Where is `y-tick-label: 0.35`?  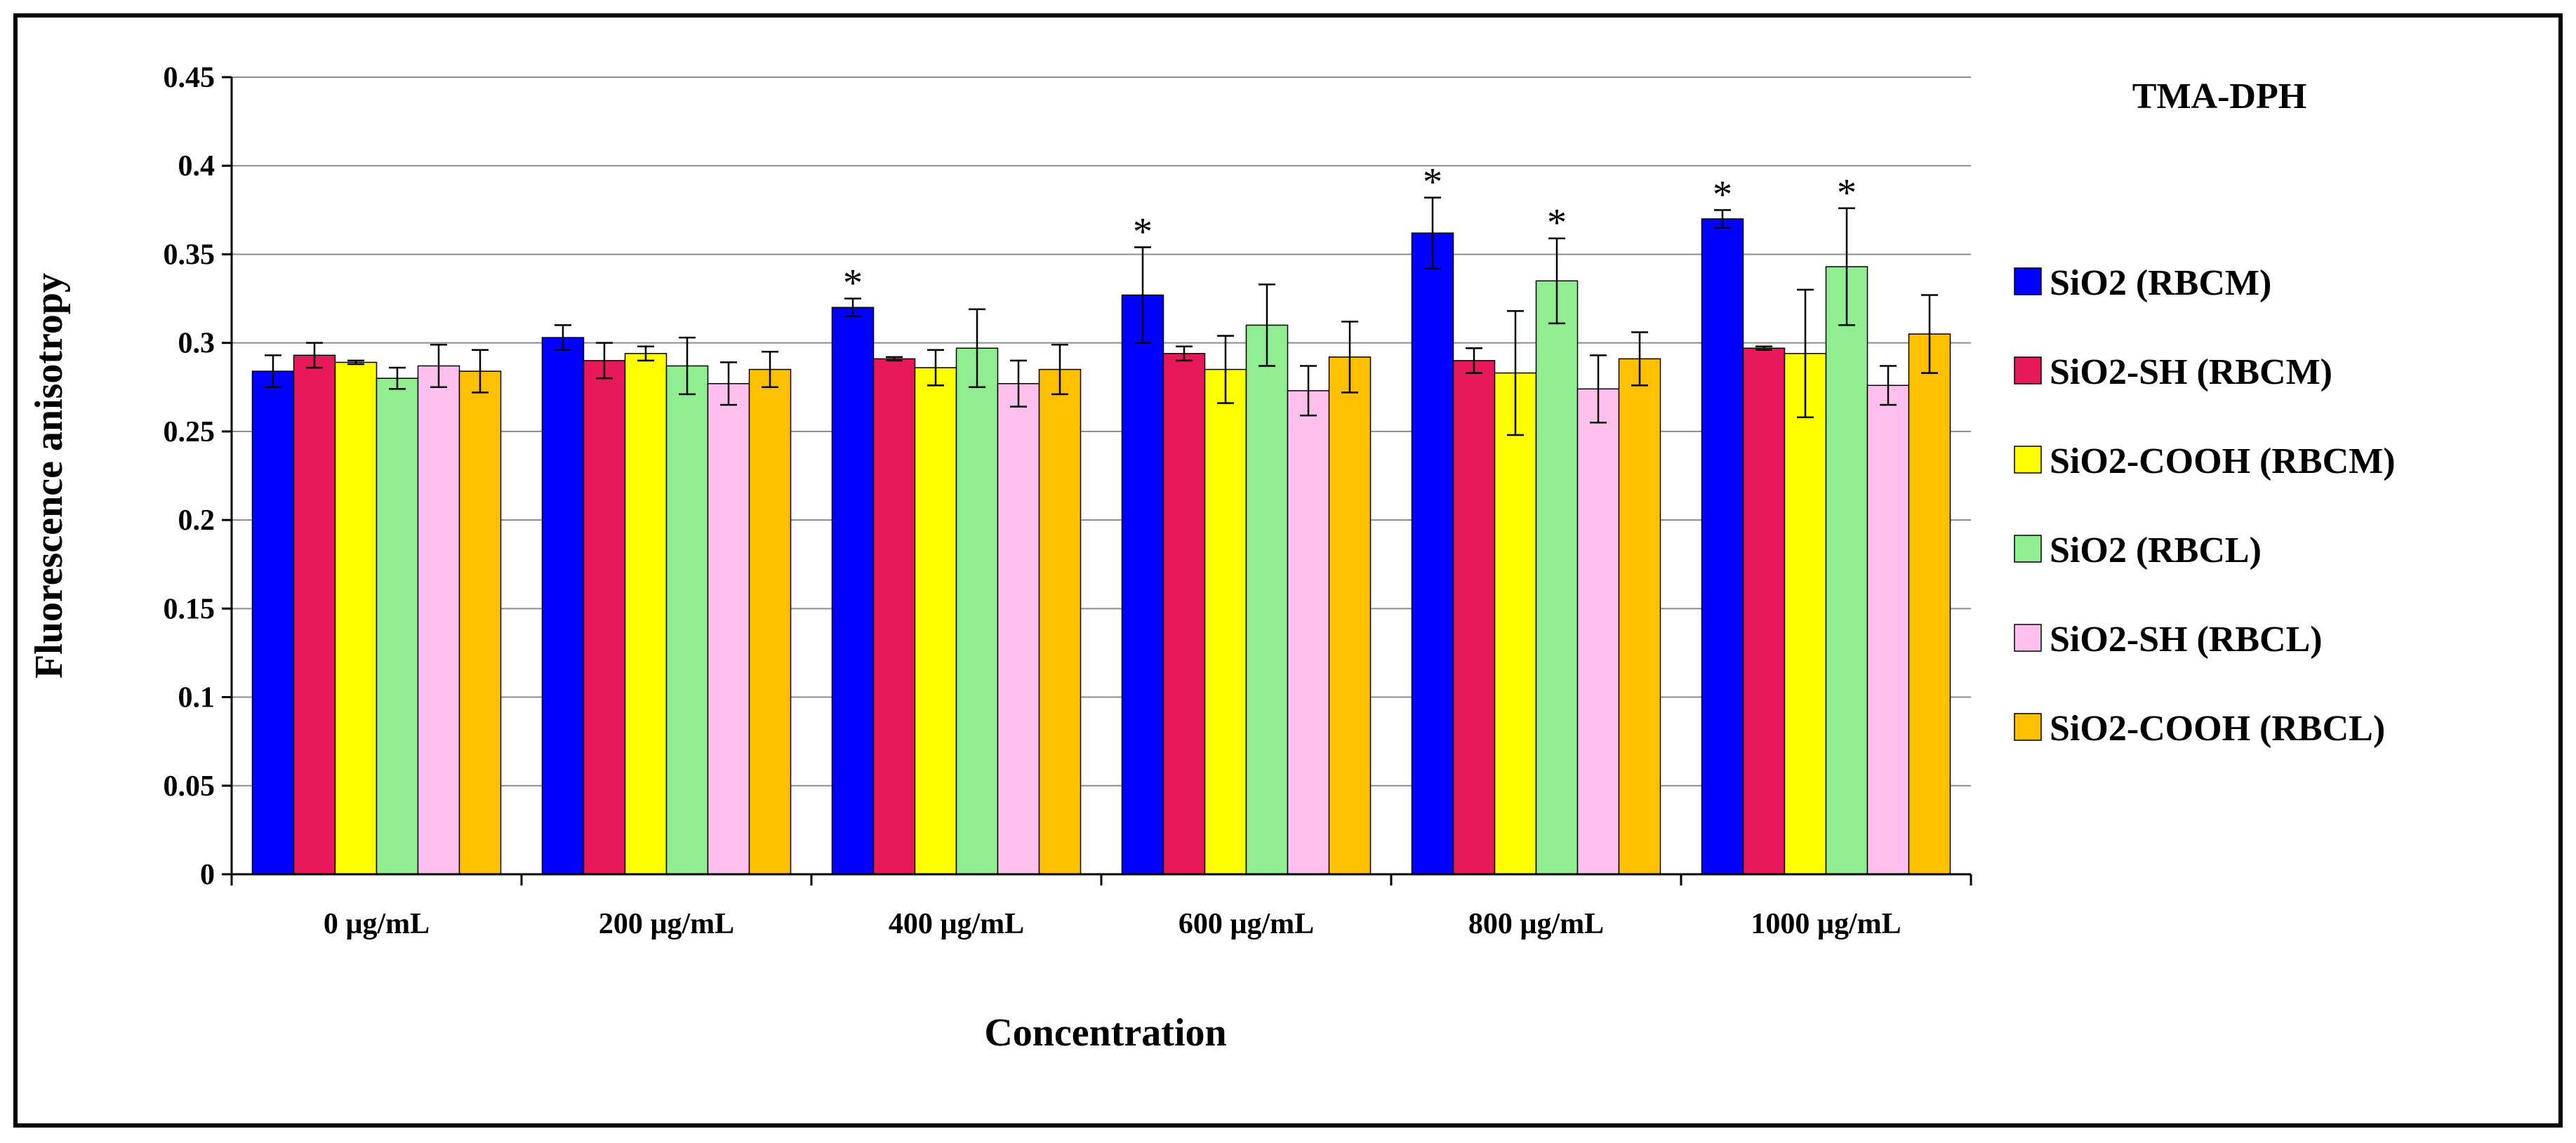 y-tick-label: 0.35 is located at coordinates (190, 255).